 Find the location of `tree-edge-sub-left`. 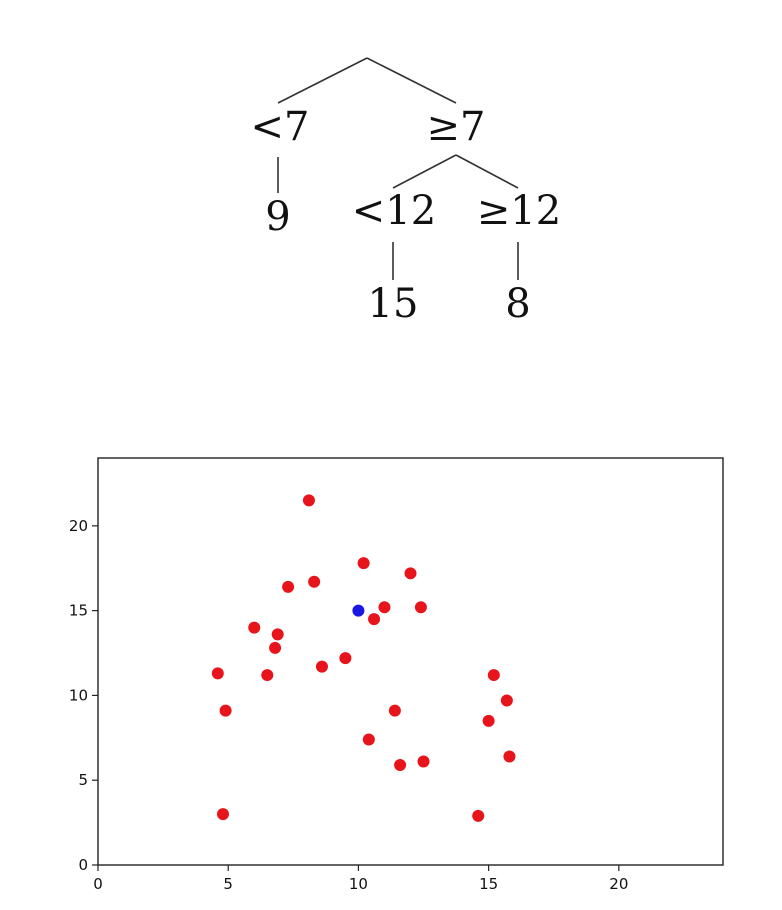

tree-edge-sub-left is located at coordinates (424, 171).